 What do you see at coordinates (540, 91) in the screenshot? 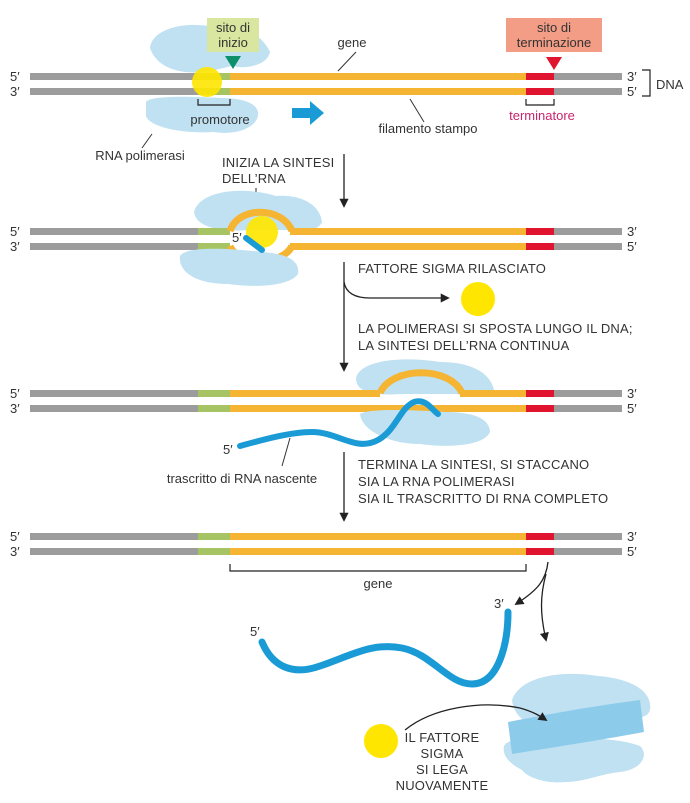
I see `dna-bottom-terminator` at bounding box center [540, 91].